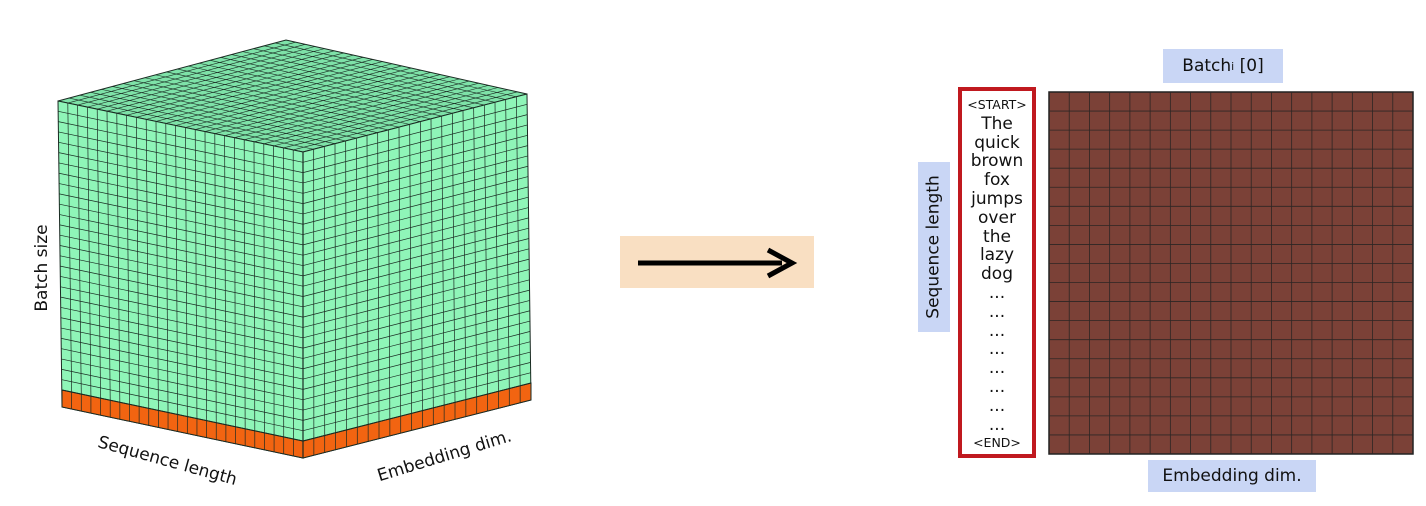  Describe the element at coordinates (181, 271) in the screenshot. I see `cube-left-grid` at that location.